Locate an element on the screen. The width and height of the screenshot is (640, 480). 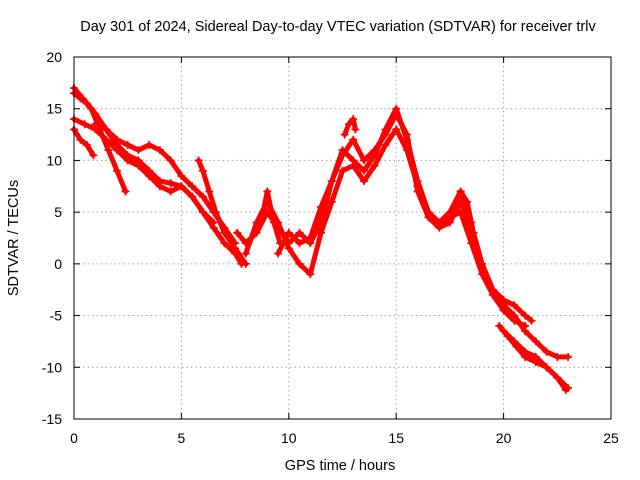
y-tick-label: 10 is located at coordinates (54, 160).